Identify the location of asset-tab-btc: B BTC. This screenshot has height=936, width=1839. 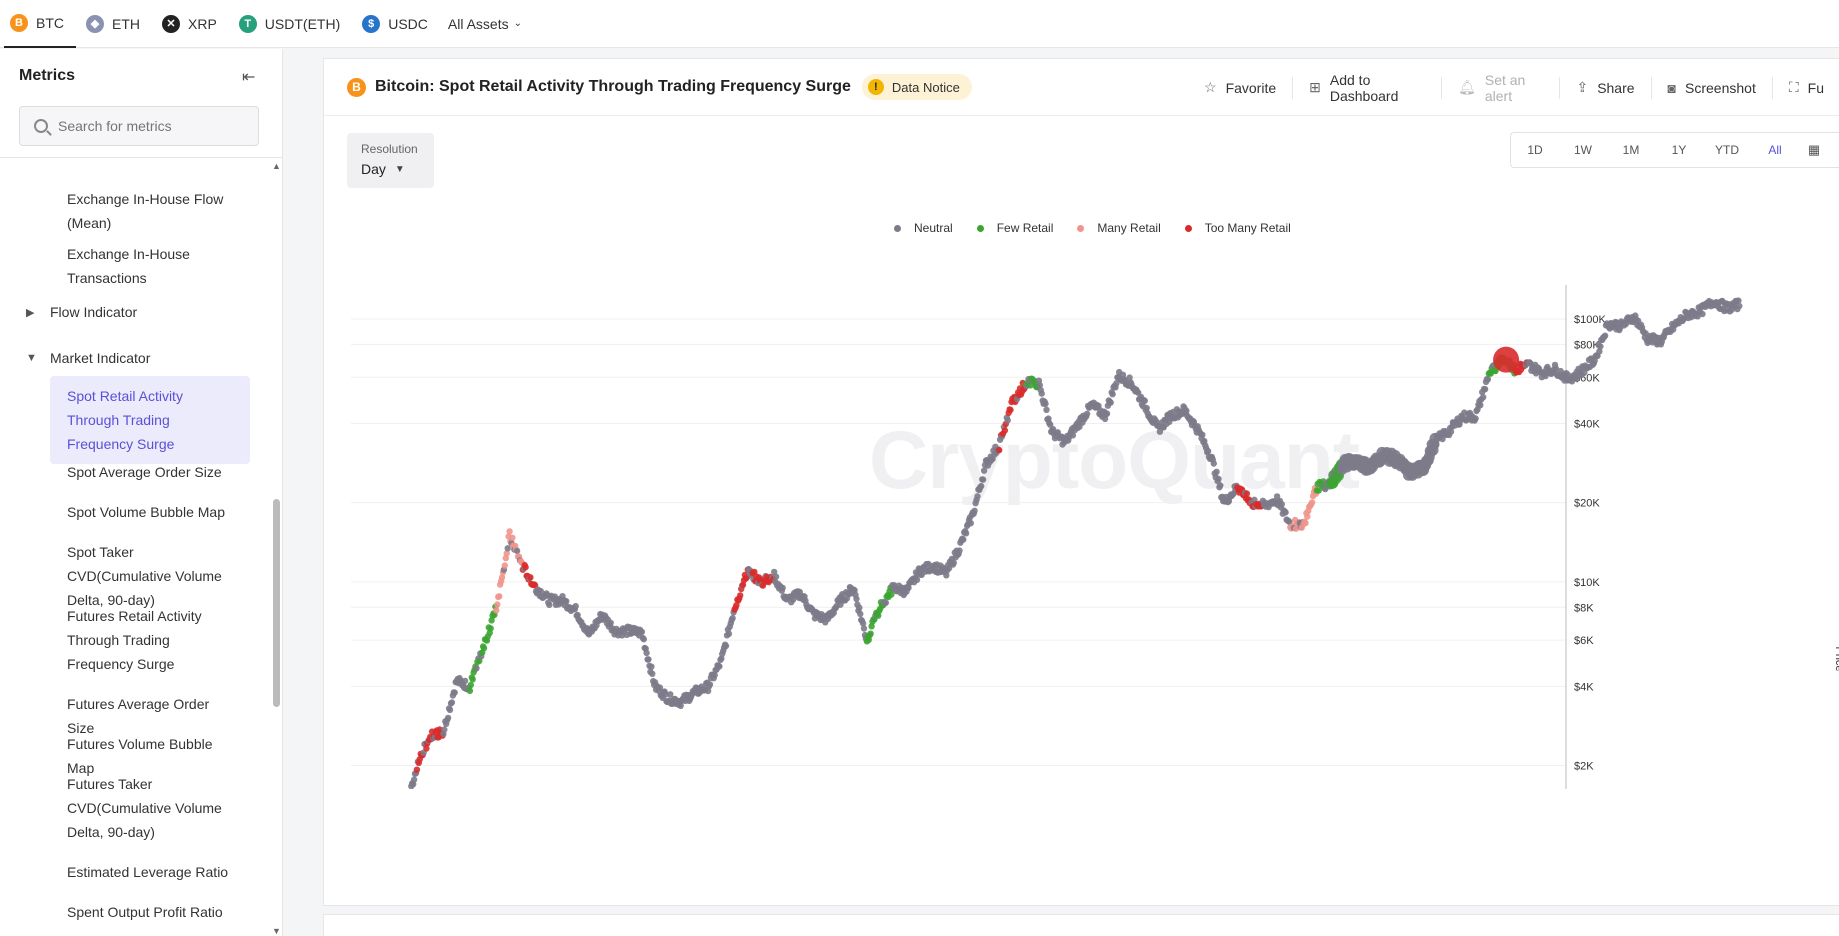
(40, 24).